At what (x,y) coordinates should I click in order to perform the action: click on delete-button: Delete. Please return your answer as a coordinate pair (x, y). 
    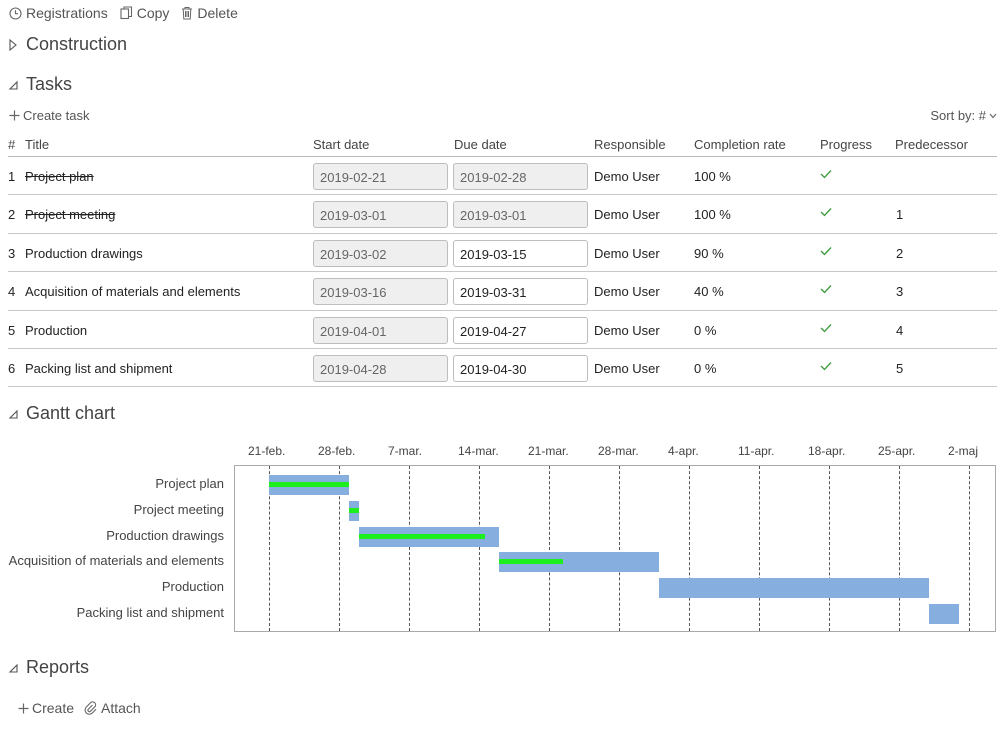
    Looking at the image, I should click on (209, 13).